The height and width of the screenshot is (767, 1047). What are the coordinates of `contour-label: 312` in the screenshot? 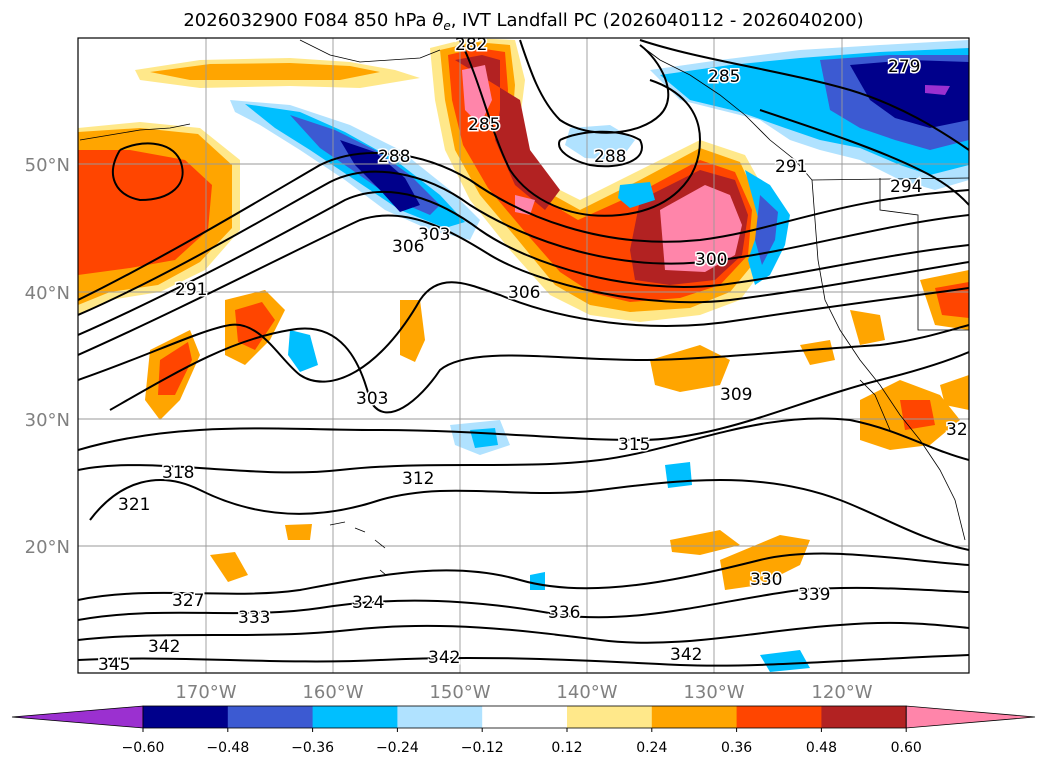 It's located at (418, 479).